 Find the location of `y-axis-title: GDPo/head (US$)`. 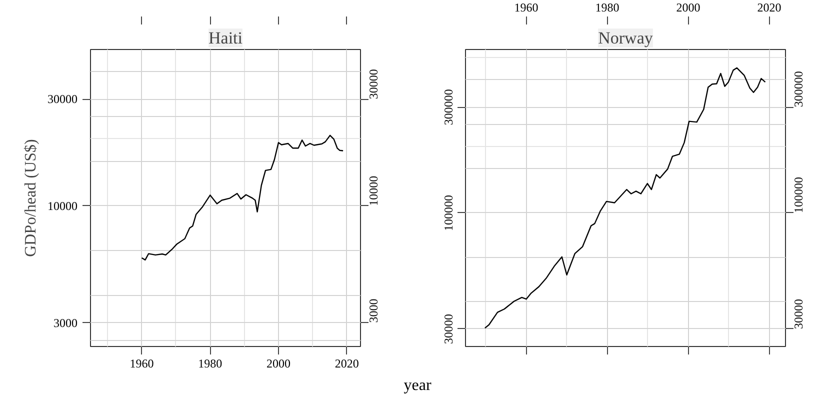

y-axis-title: GDPo/head (US$) is located at coordinates (31, 198).